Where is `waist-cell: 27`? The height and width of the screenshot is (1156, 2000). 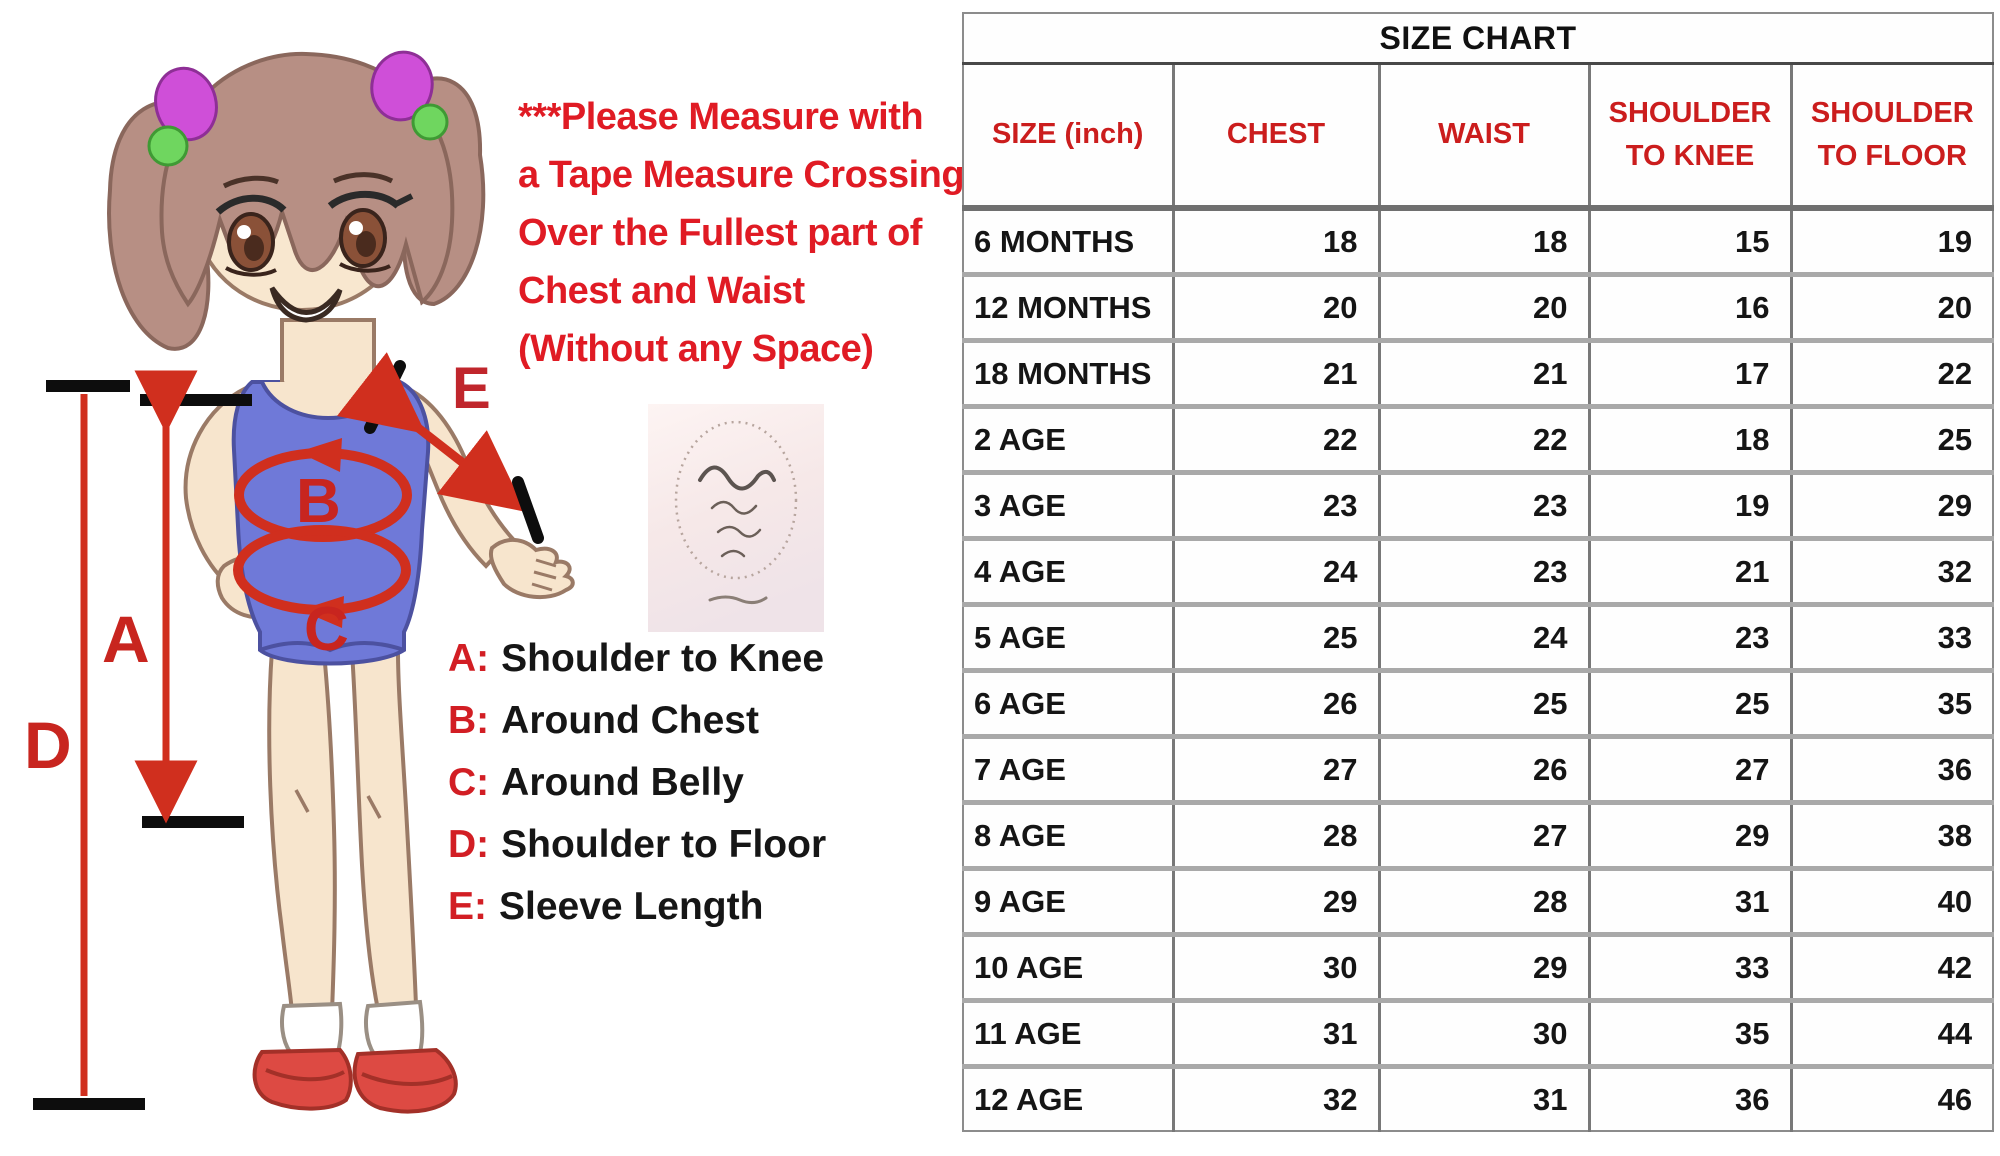 waist-cell: 27 is located at coordinates (1483, 834).